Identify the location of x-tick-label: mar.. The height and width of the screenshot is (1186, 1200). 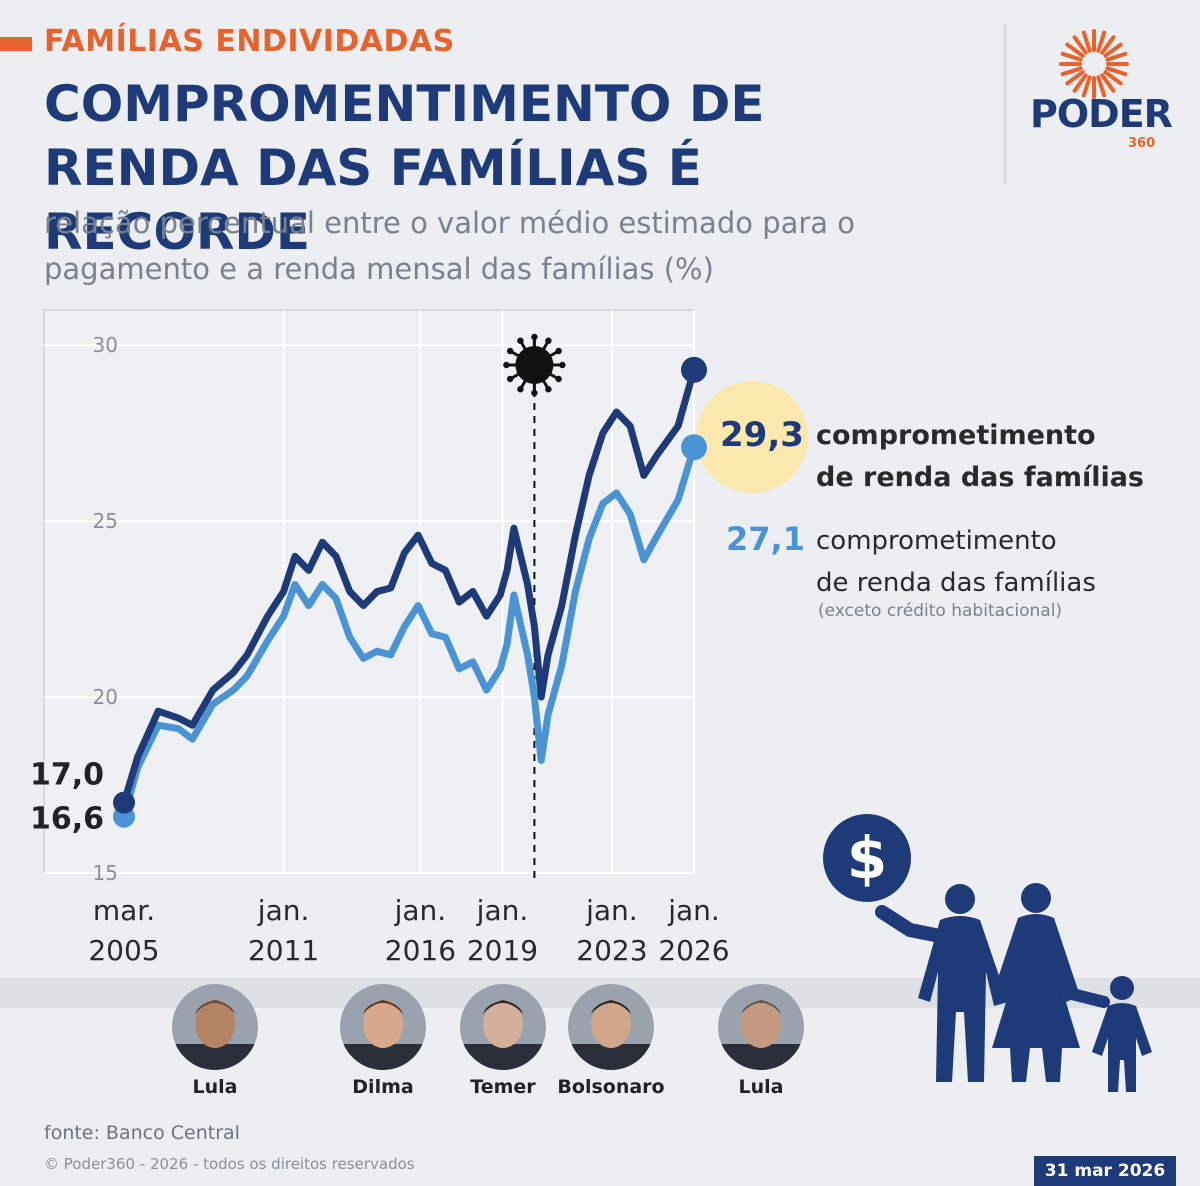
(124, 910).